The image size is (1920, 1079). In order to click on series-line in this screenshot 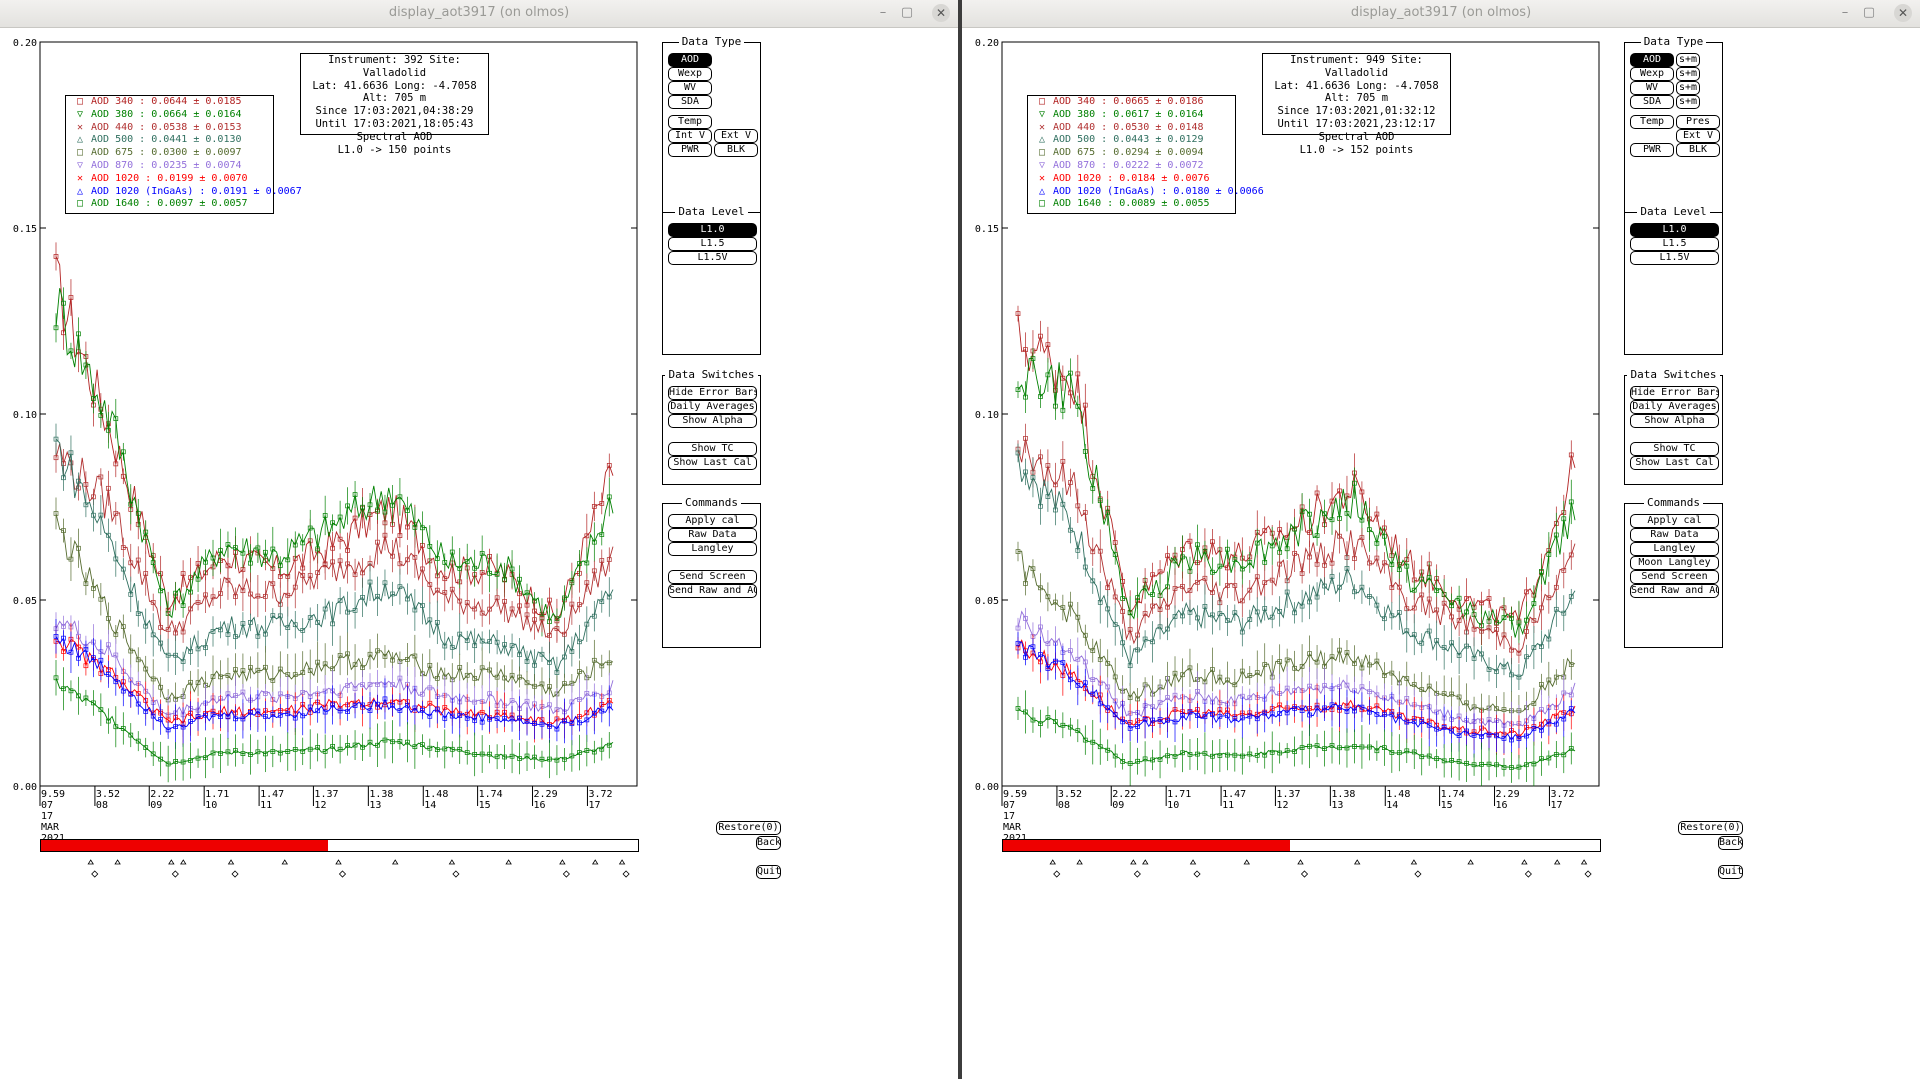, I will do `click(334, 683)`.